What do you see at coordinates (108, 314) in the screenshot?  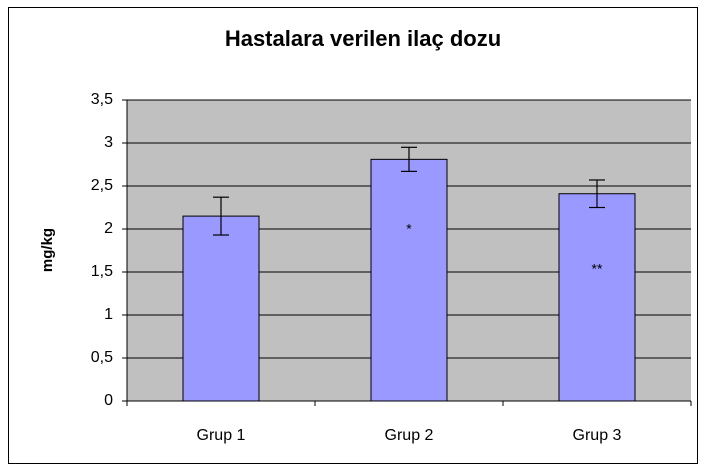 I see `y-tick-label: 1` at bounding box center [108, 314].